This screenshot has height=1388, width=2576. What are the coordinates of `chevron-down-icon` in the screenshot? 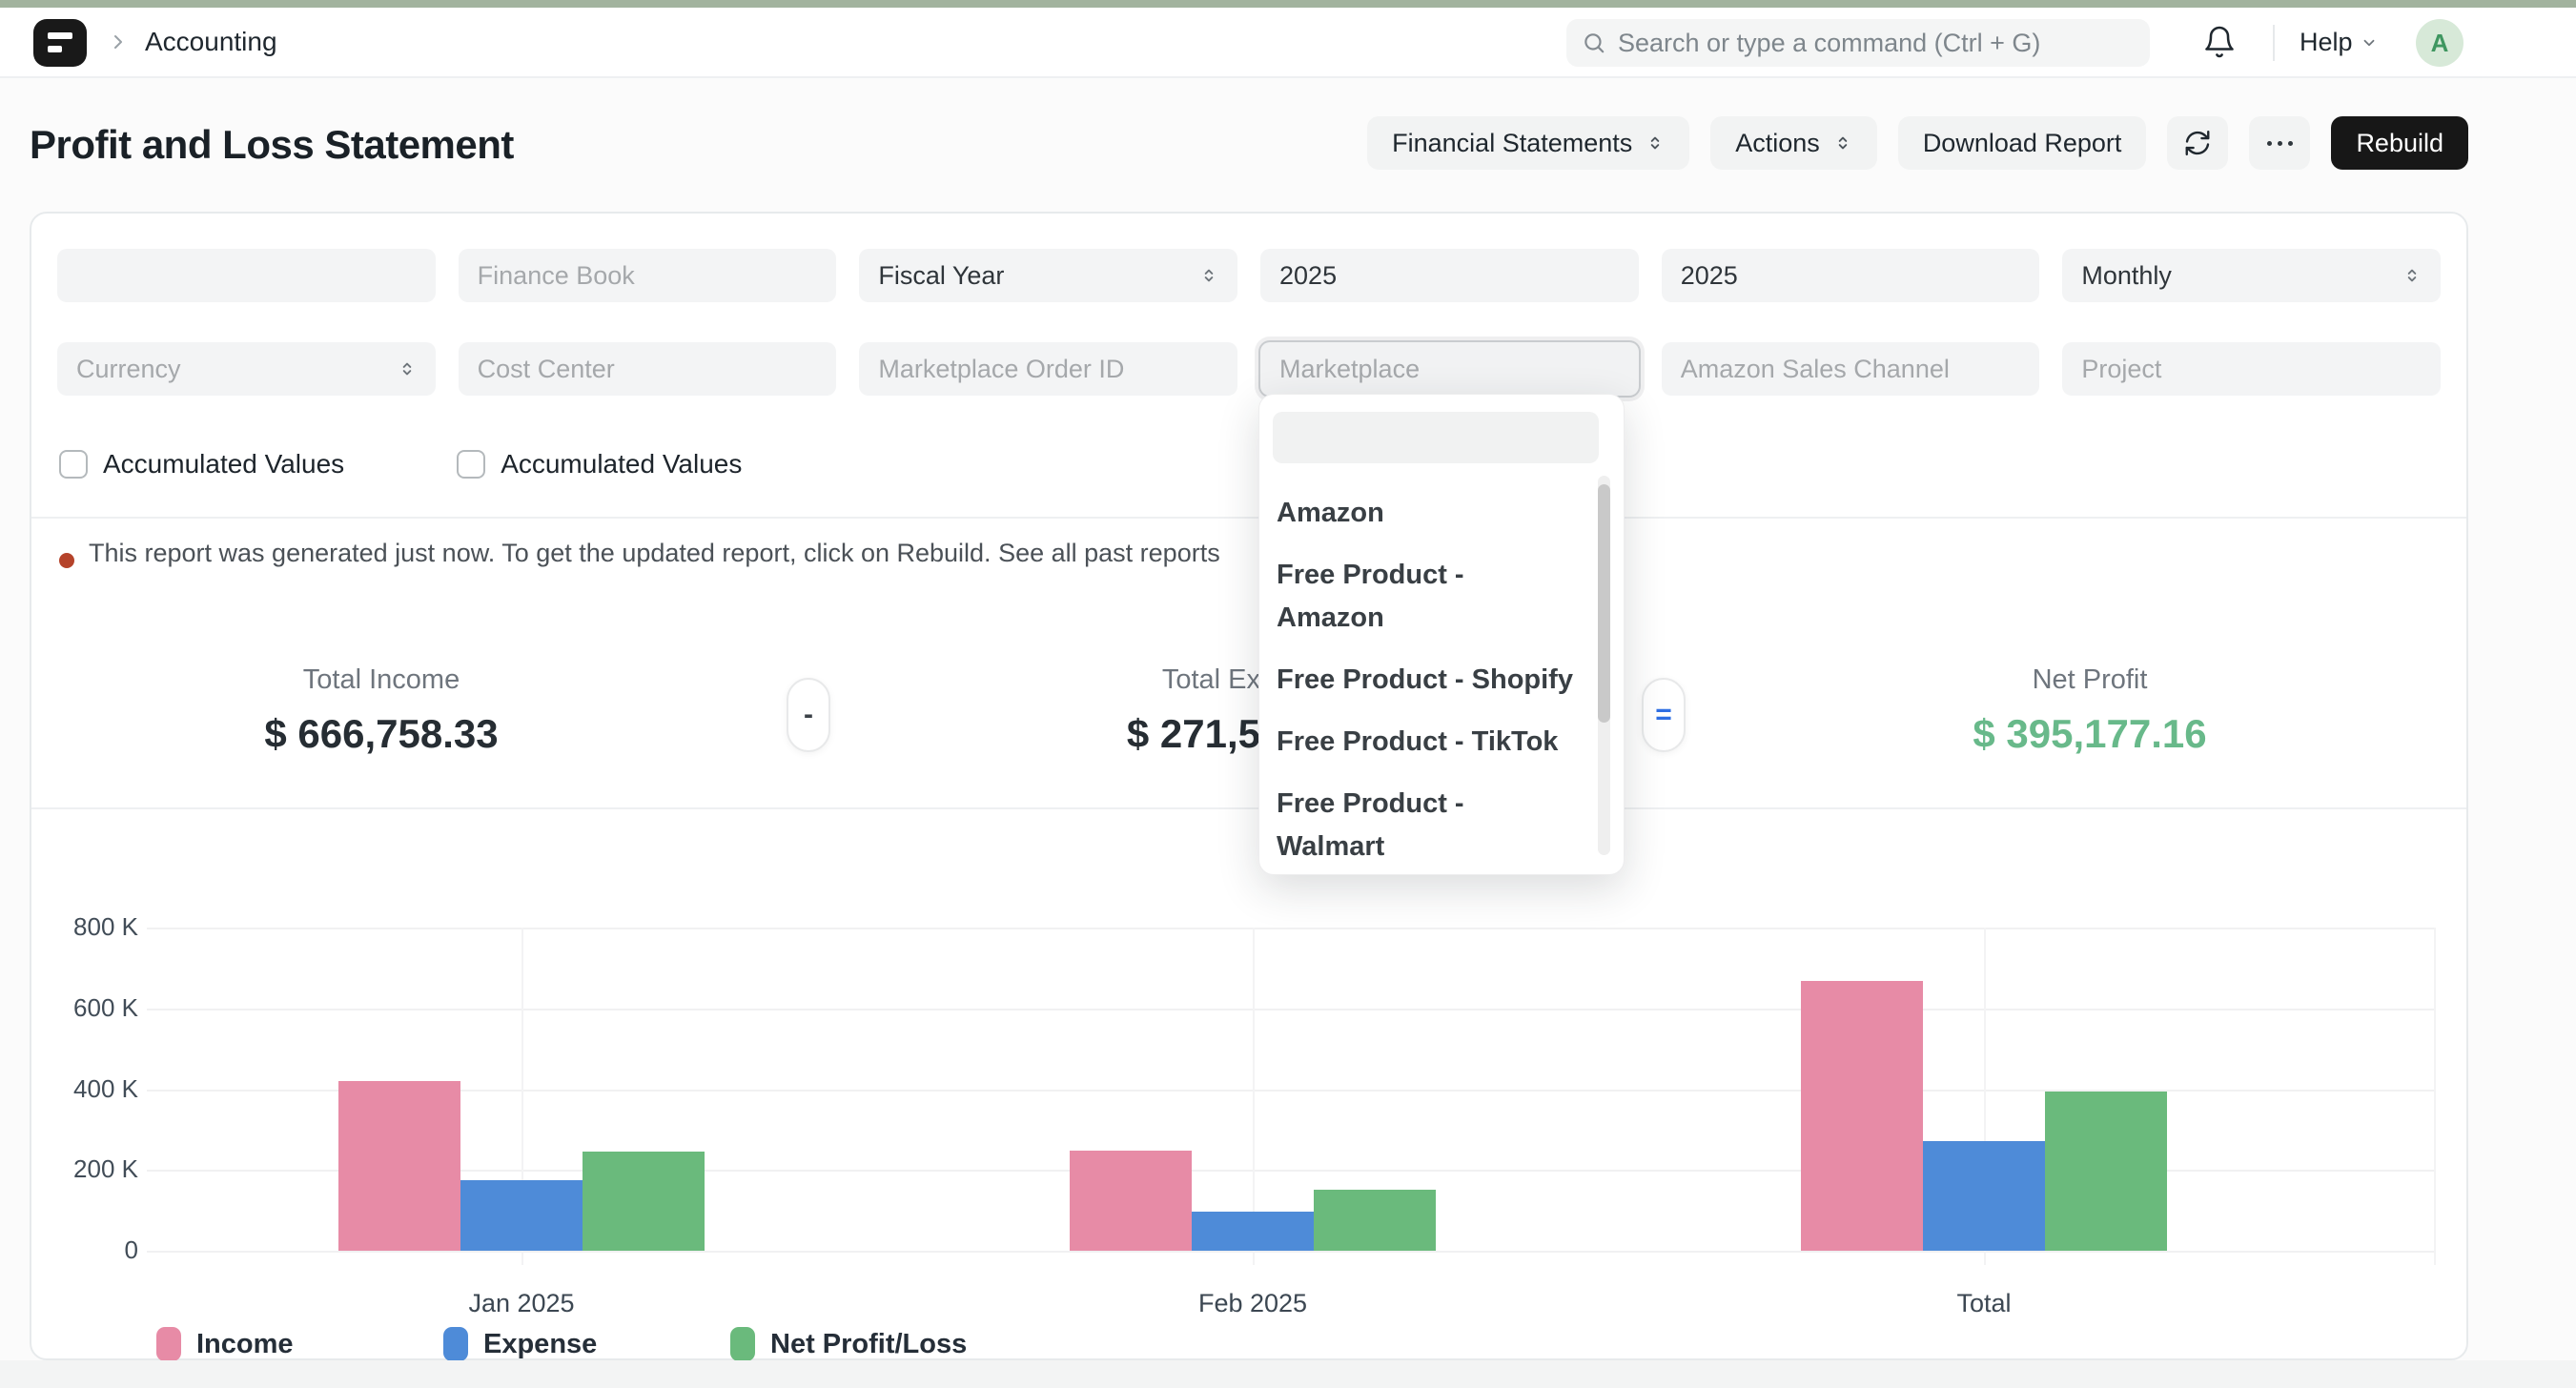 It's located at (2369, 42).